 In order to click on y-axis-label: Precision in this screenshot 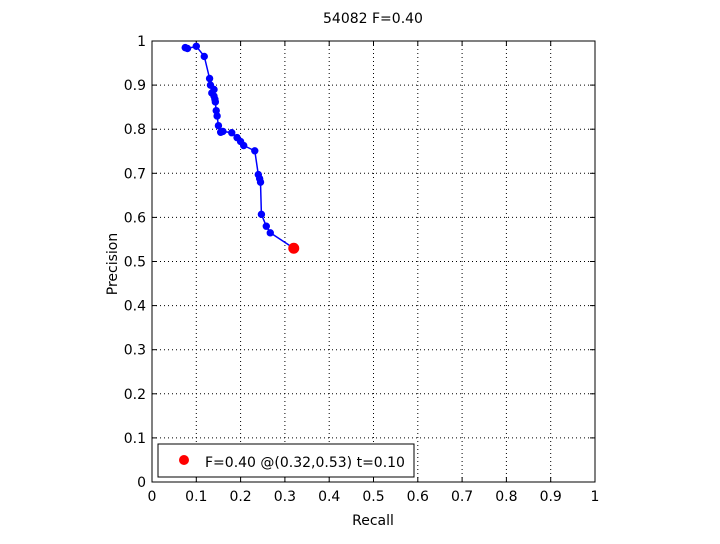, I will do `click(113, 264)`.